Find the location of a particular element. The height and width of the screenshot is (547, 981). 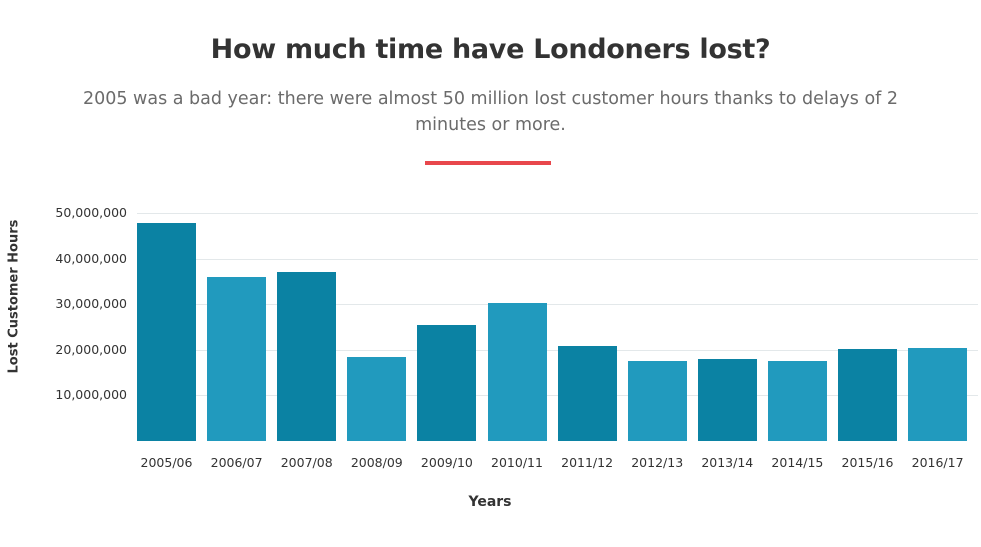

x-tick-label: 2015/16 is located at coordinates (867, 462).